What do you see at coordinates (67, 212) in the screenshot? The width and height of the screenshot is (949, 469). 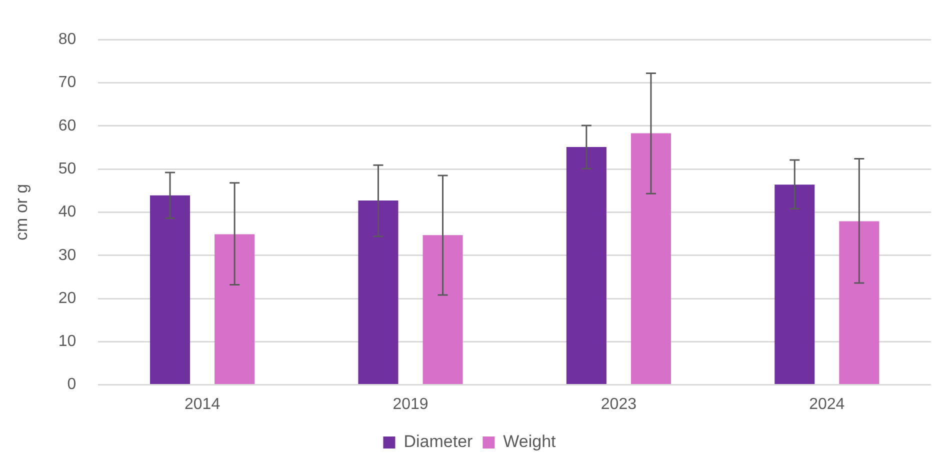 I see `y-tick-label: 40` at bounding box center [67, 212].